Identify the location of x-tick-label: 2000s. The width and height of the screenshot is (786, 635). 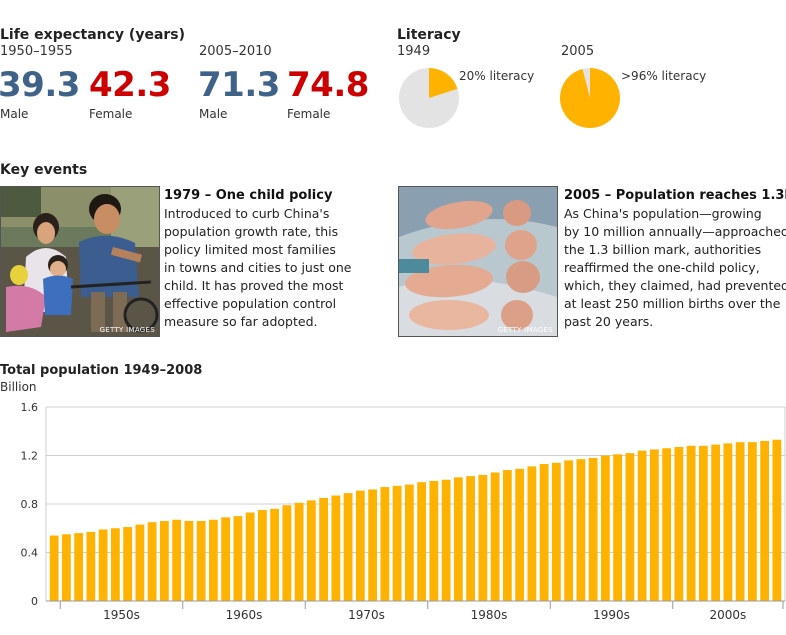
(728, 615).